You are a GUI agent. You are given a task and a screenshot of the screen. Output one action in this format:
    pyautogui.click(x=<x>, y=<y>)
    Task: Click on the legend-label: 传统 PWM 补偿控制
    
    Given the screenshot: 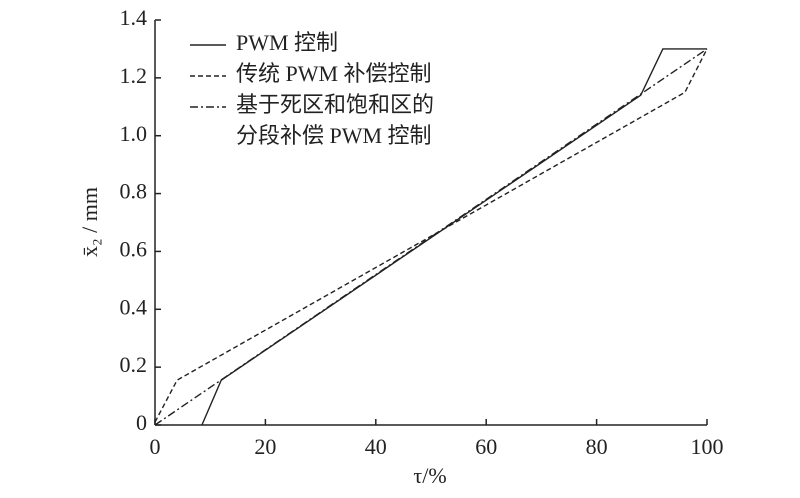 What is the action you would take?
    pyautogui.click(x=334, y=73)
    